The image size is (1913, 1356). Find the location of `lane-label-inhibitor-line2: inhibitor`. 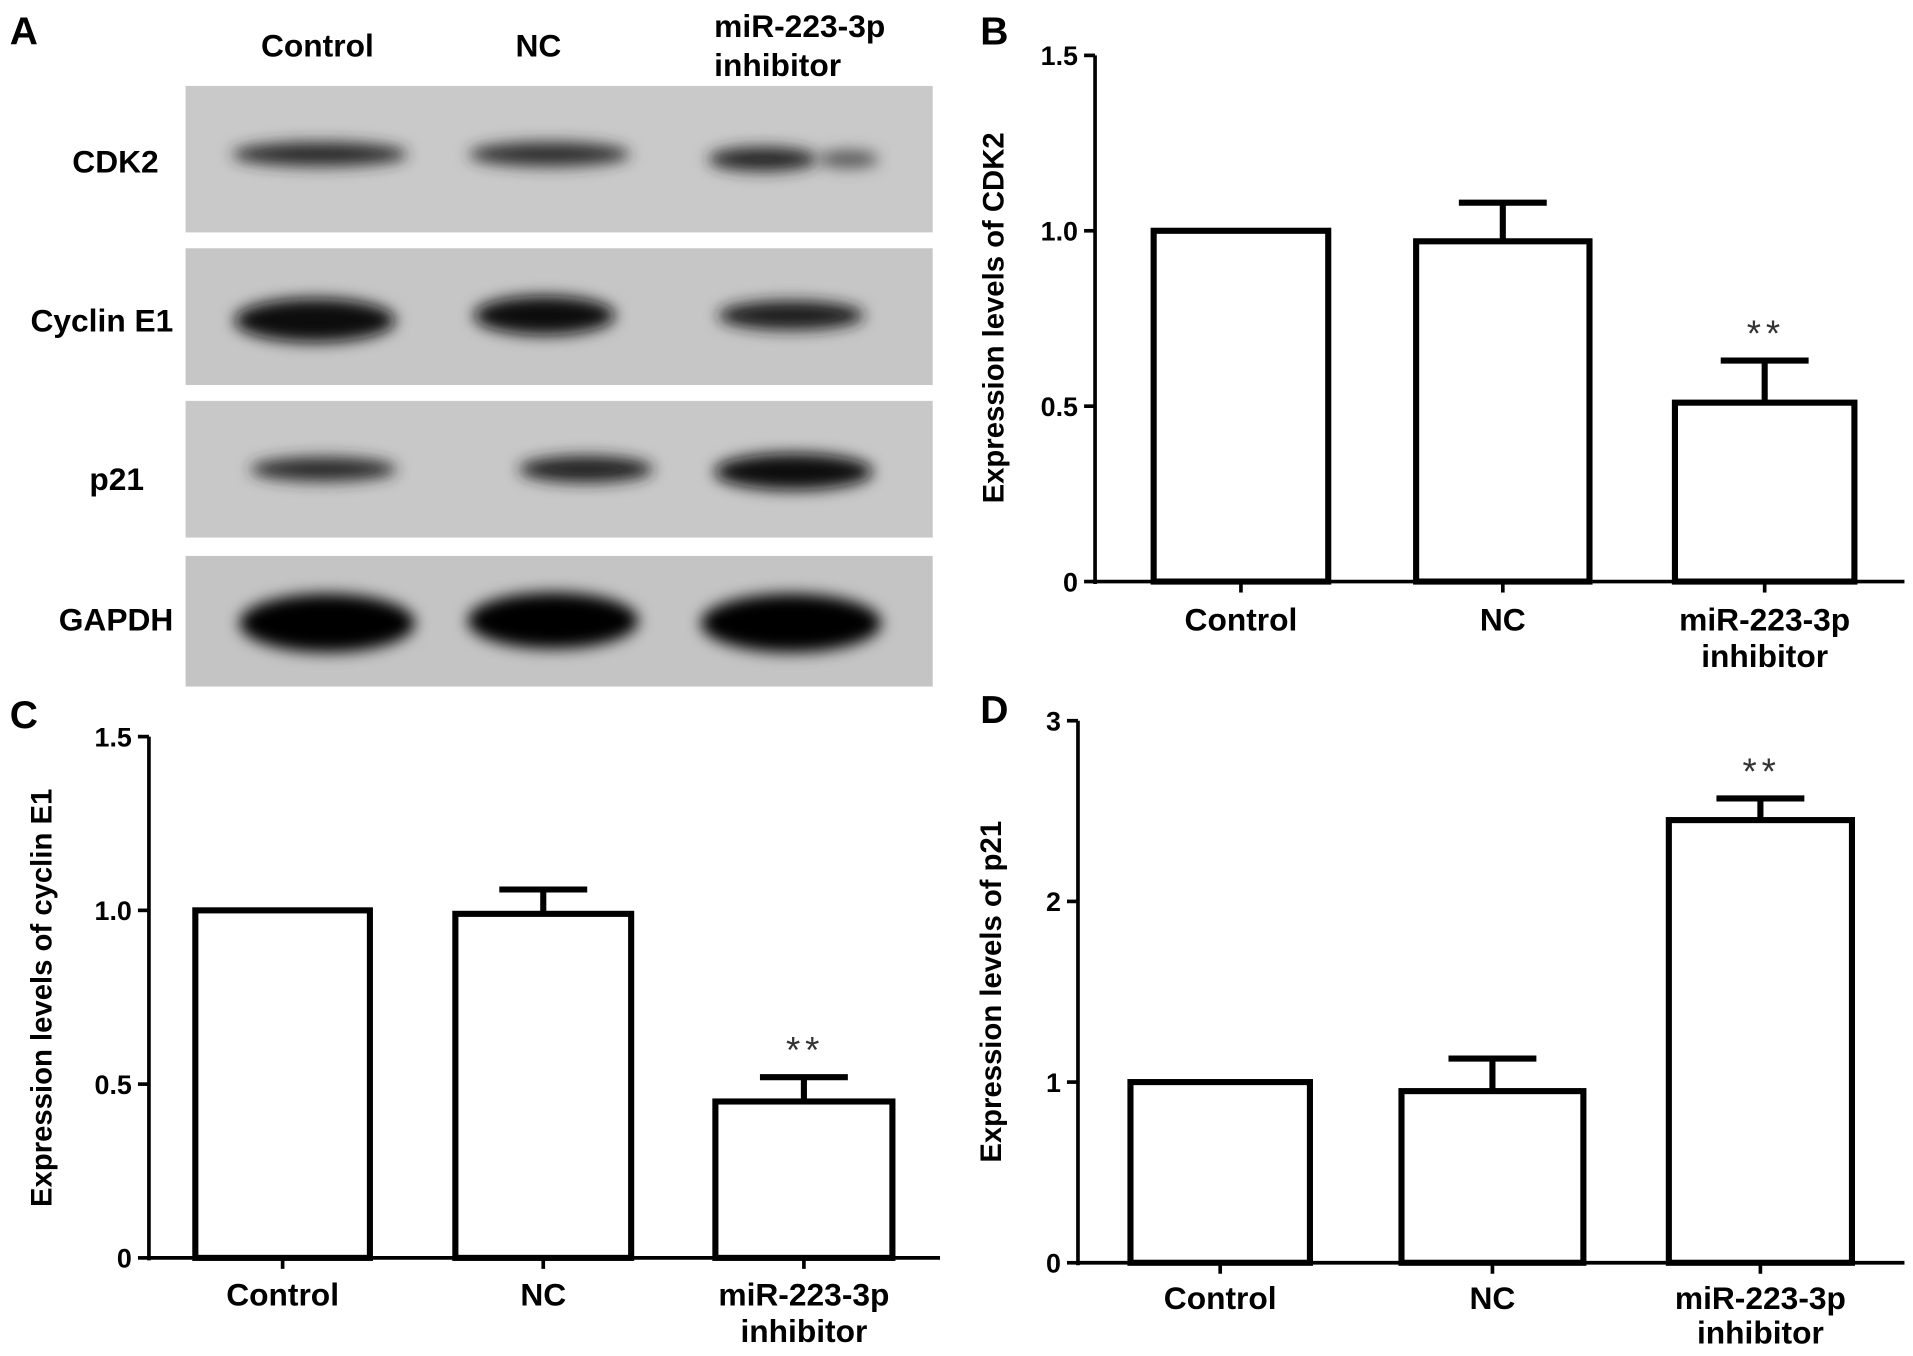

lane-label-inhibitor-line2: inhibitor is located at coordinates (777, 65).